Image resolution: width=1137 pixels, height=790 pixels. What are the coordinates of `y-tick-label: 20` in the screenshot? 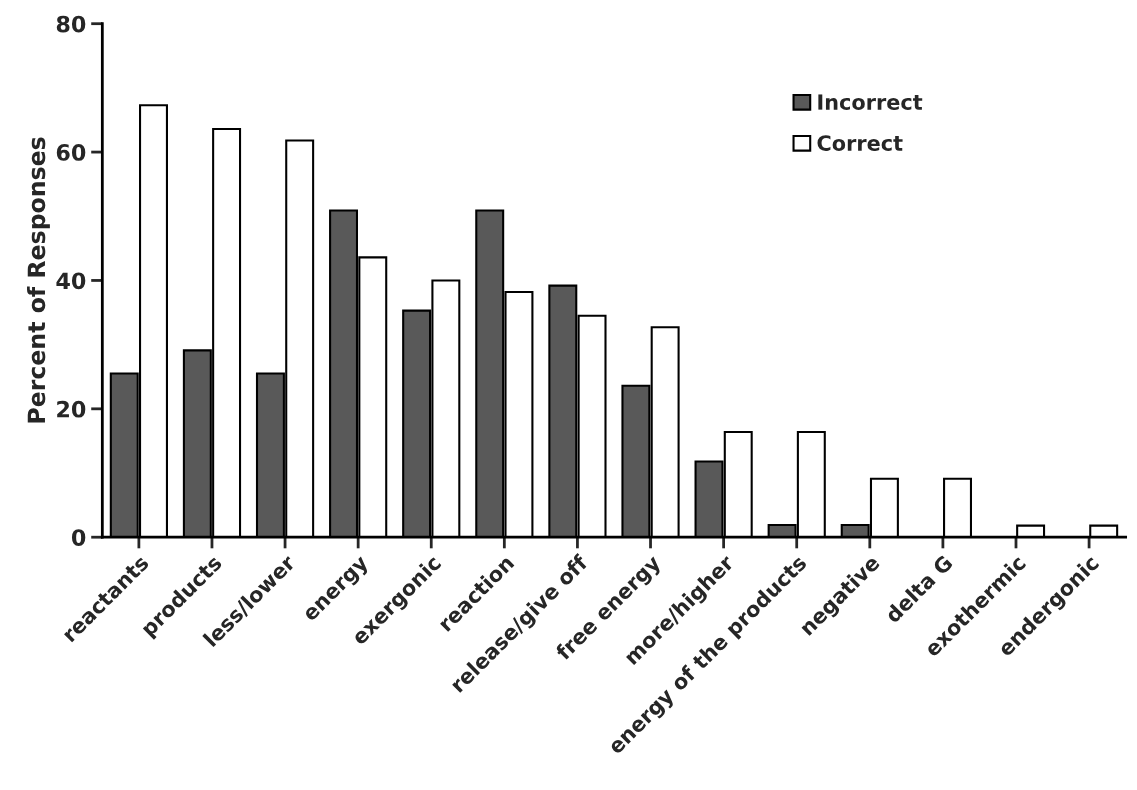 It's located at (71, 409).